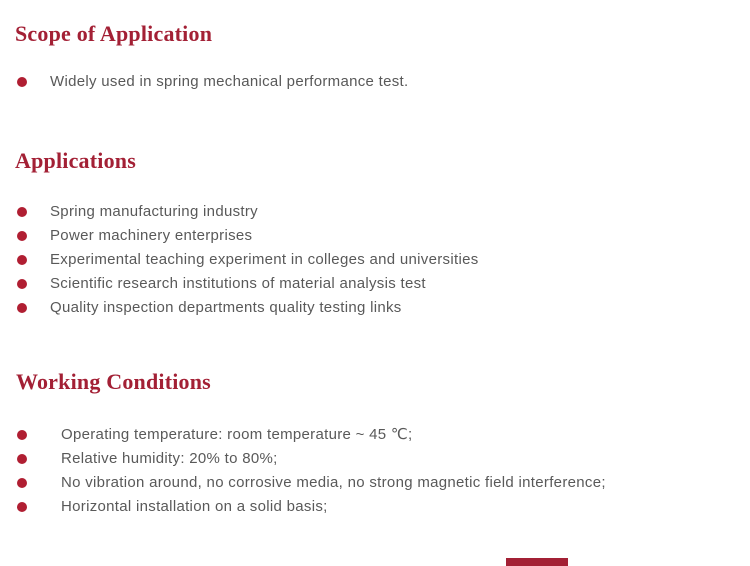 The width and height of the screenshot is (750, 566). What do you see at coordinates (113, 381) in the screenshot?
I see `section-heading-working-conditions: Working Conditions` at bounding box center [113, 381].